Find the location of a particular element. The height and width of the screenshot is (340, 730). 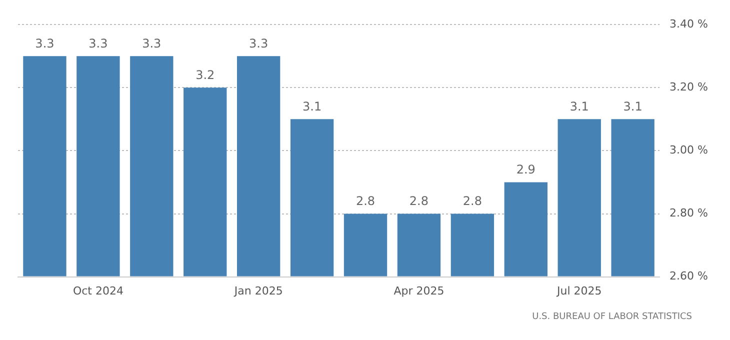

y-tick-label: 3.40 % is located at coordinates (689, 23).